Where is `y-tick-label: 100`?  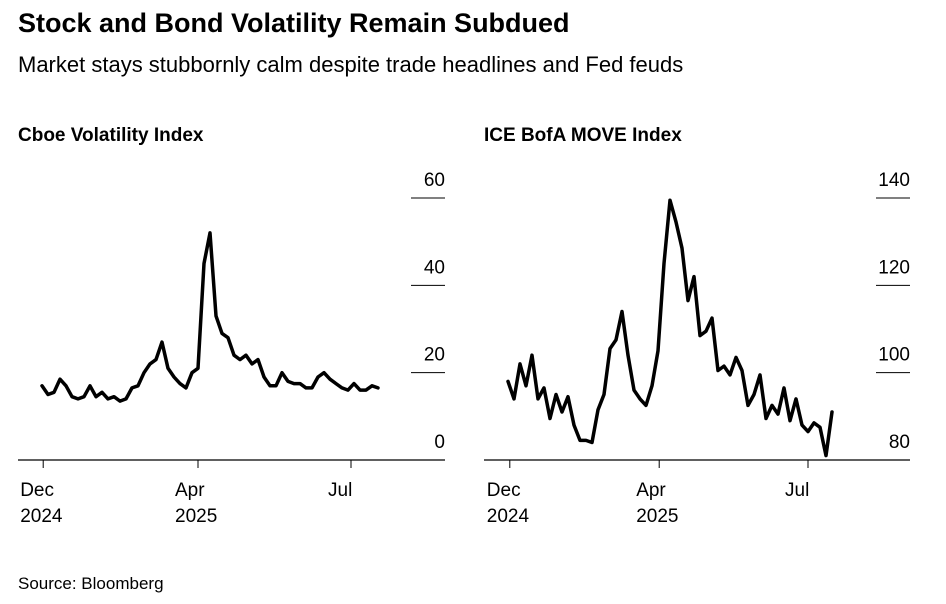
y-tick-label: 100 is located at coordinates (894, 355).